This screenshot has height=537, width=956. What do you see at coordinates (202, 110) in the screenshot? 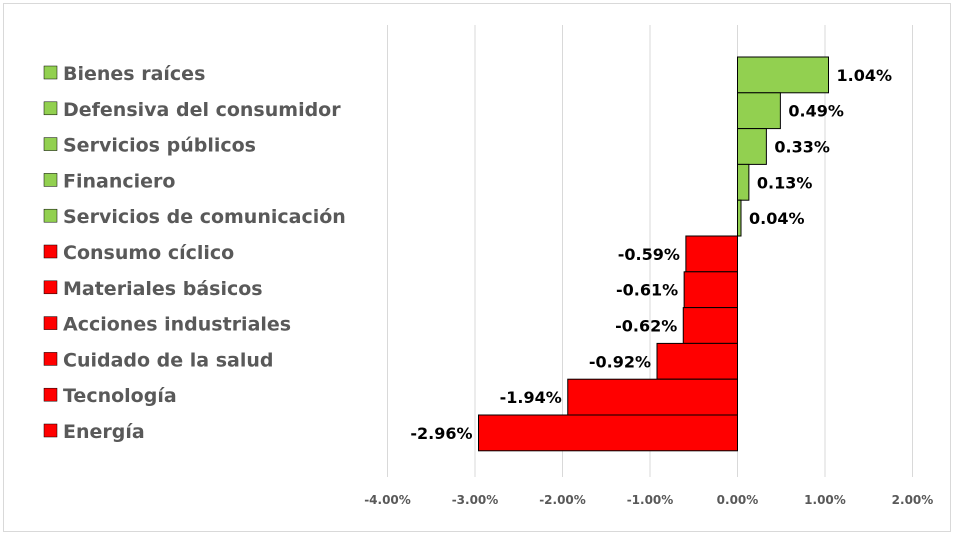
I see `legend-label: Defensiva del consumidor` at bounding box center [202, 110].